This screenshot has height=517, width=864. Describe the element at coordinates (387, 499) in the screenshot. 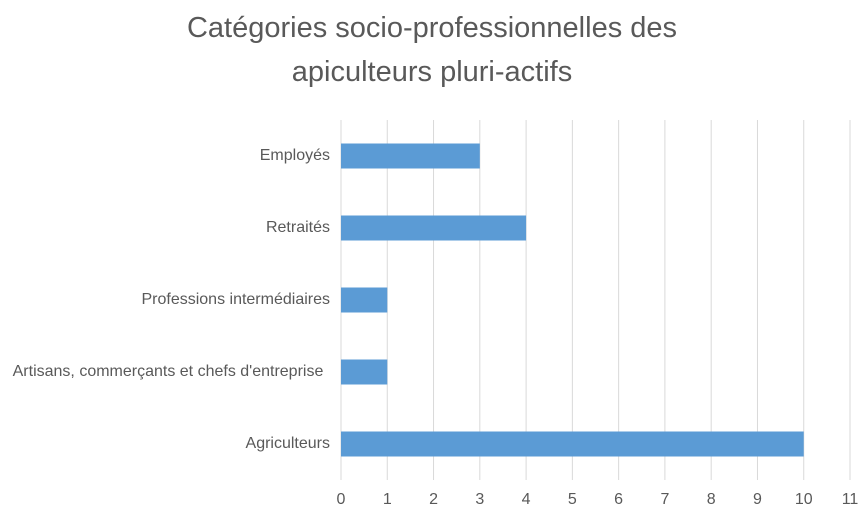

I see `x-tick-label: 1` at that location.